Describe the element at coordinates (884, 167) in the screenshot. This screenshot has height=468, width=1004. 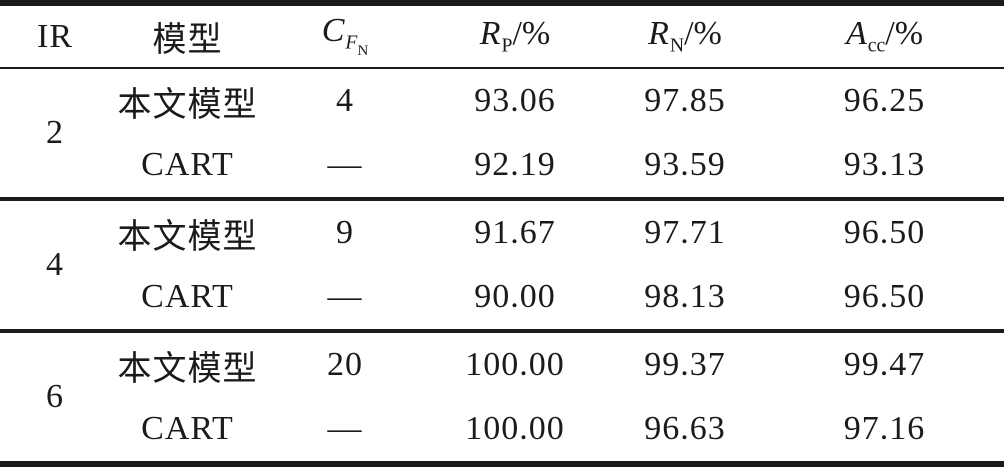
I see `cell-acc: 93.13` at that location.